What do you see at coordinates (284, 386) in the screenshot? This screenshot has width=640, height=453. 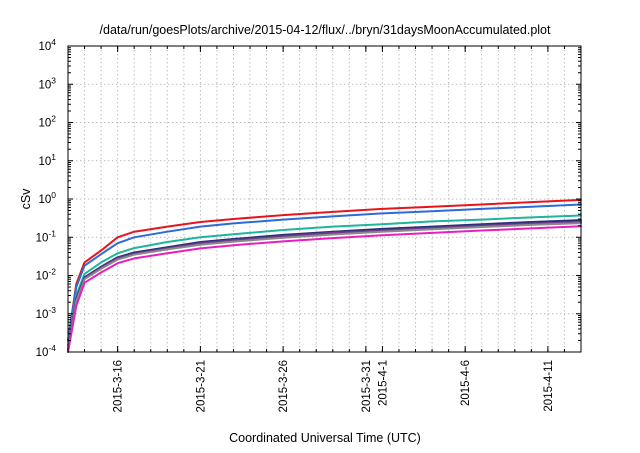 I see `x-tick-label: 2015-3-26` at bounding box center [284, 386].